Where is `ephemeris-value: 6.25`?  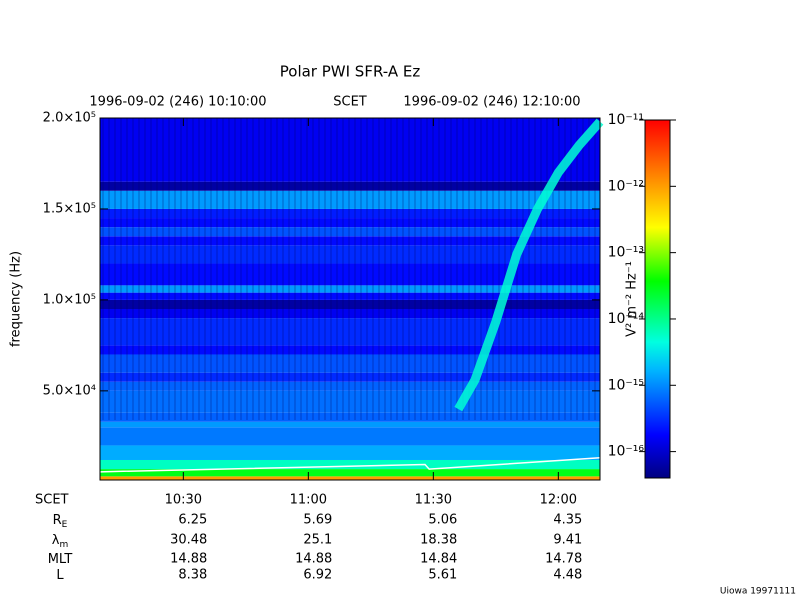 ephemeris-value: 6.25 is located at coordinates (192, 520).